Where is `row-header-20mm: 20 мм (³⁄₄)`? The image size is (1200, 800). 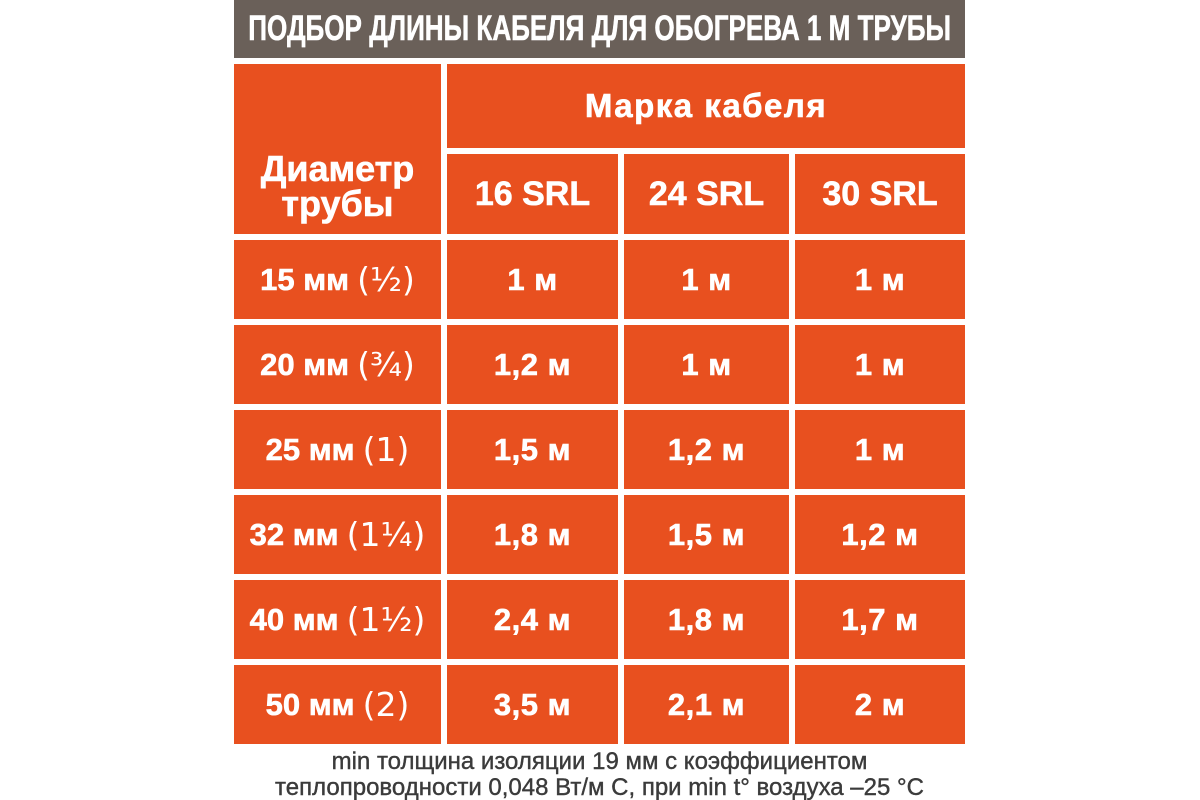
row-header-20mm: 20 мм (³⁄₄) is located at coordinates (337, 364).